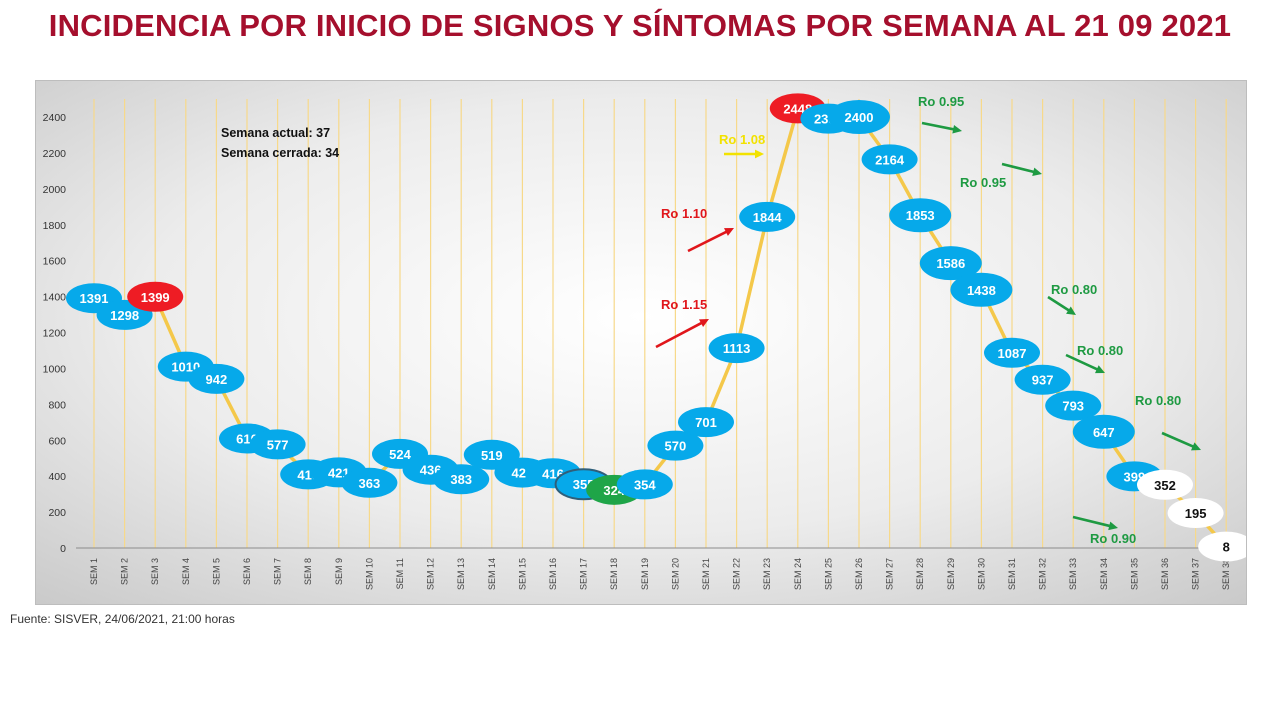  I want to click on data-label: 2164, so click(890, 159).